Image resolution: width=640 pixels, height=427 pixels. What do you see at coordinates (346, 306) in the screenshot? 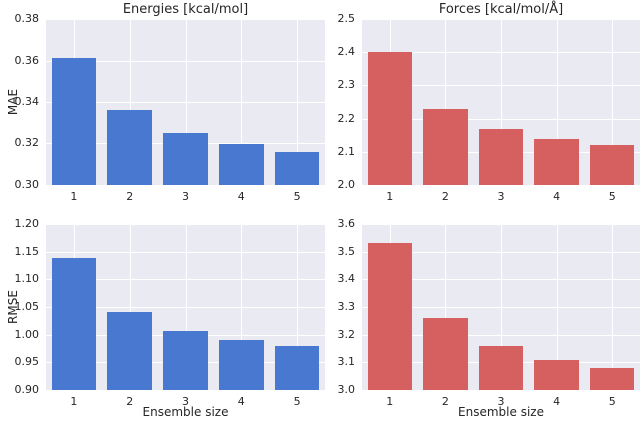
I see `y-tick-label: 3.3` at bounding box center [346, 306].